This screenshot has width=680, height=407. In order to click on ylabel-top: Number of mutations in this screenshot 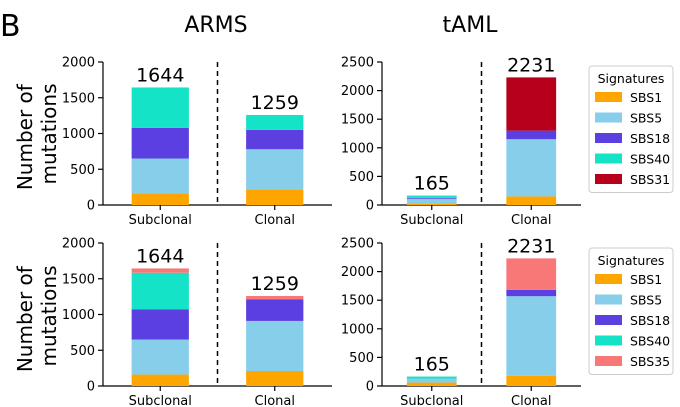, I will do `click(37, 134)`.